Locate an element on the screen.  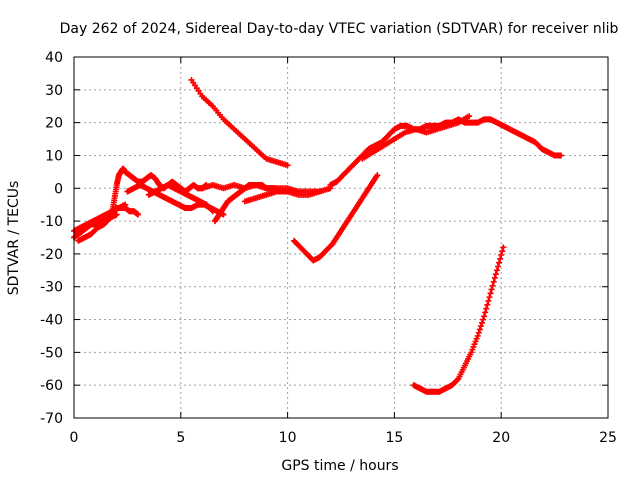
y-tick-label: 10 is located at coordinates (54, 156).